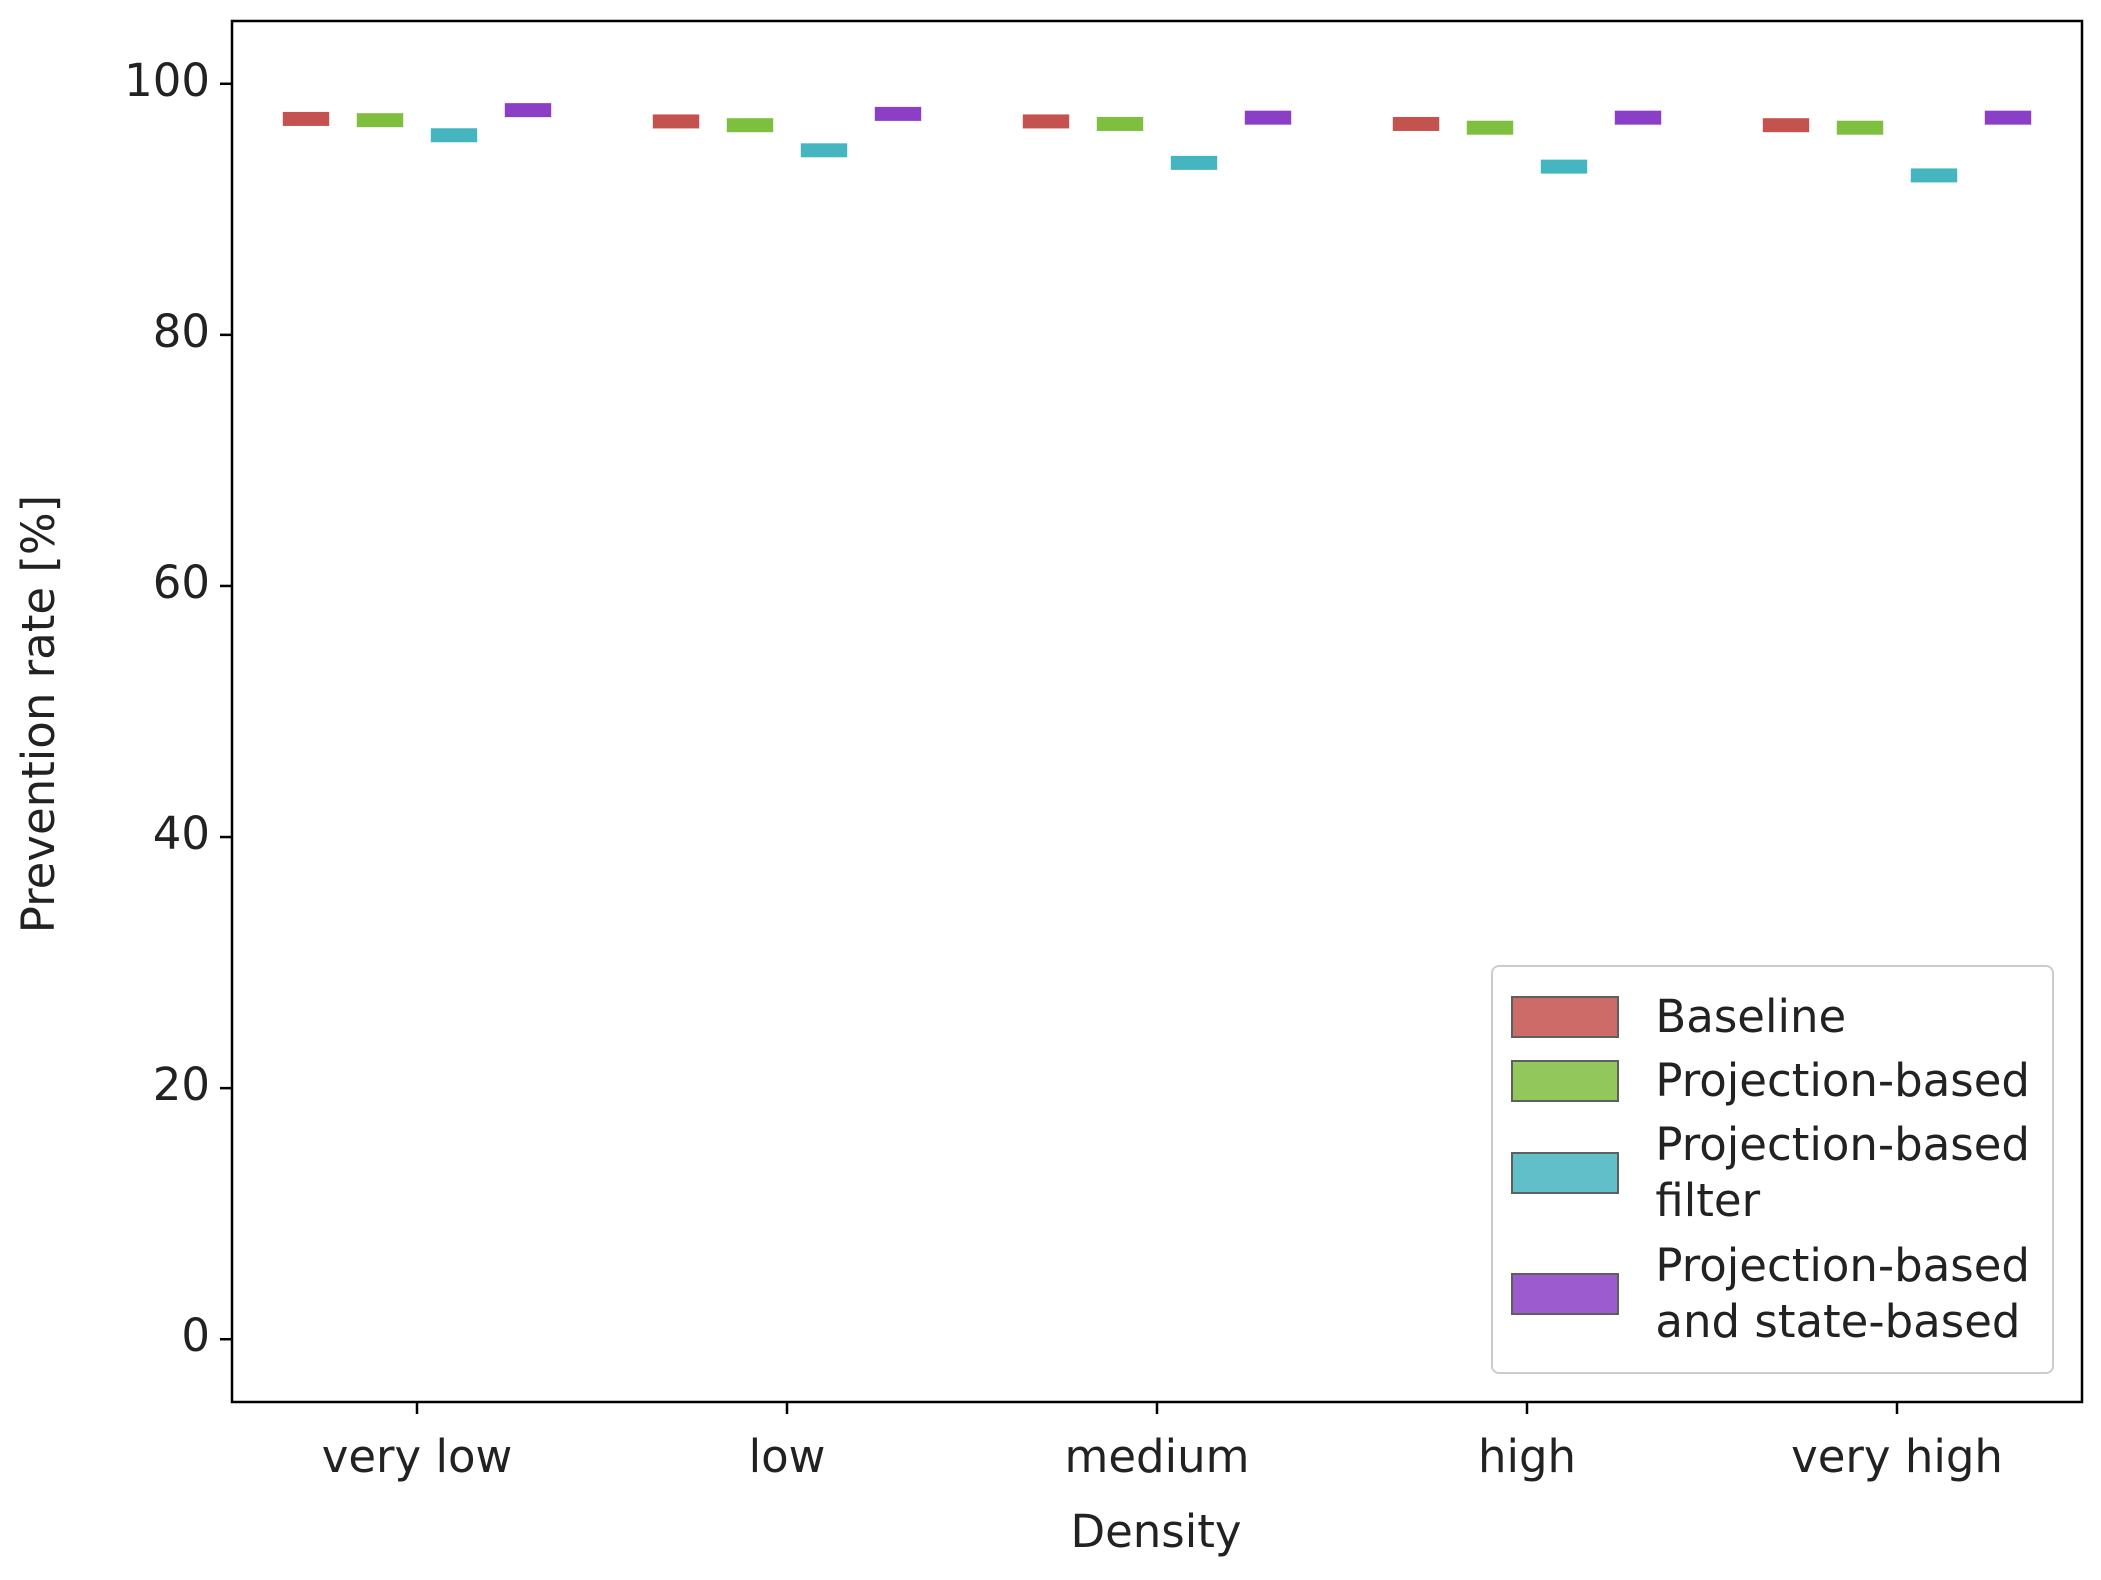 The image size is (2101, 1580). What do you see at coordinates (167, 80) in the screenshot?
I see `y-tick-label: 100` at bounding box center [167, 80].